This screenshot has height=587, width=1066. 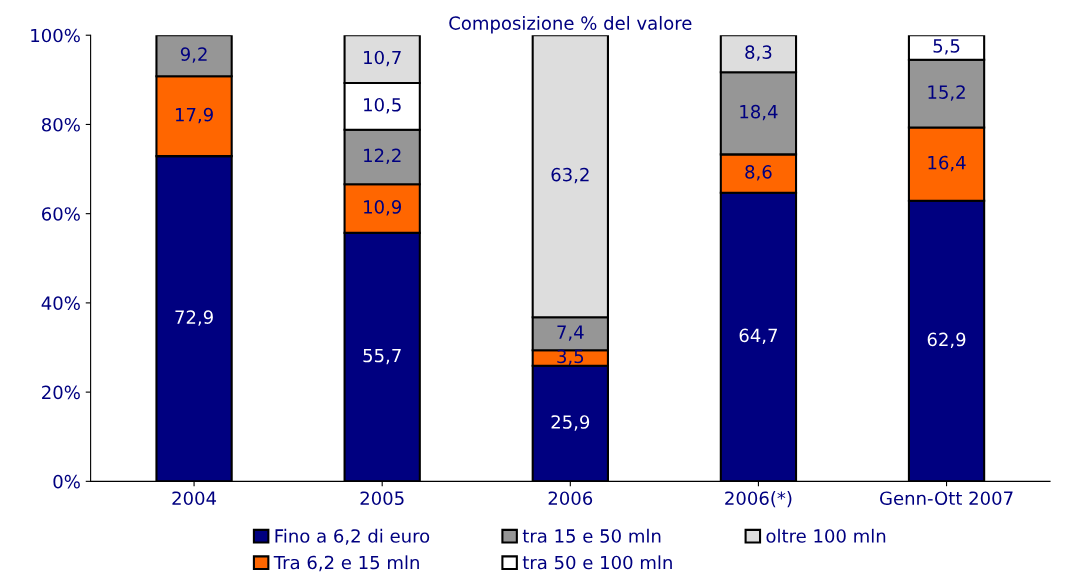 I want to click on y-tick-label: 40%, so click(x=60, y=303).